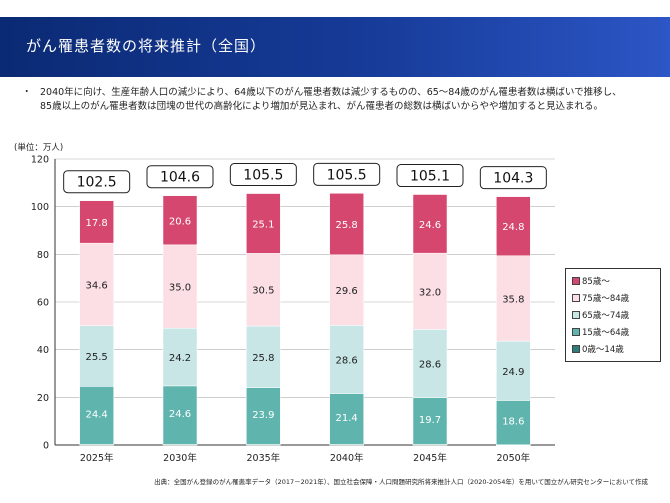 The height and width of the screenshot is (503, 670). I want to click on data-label: 32.0, so click(430, 292).